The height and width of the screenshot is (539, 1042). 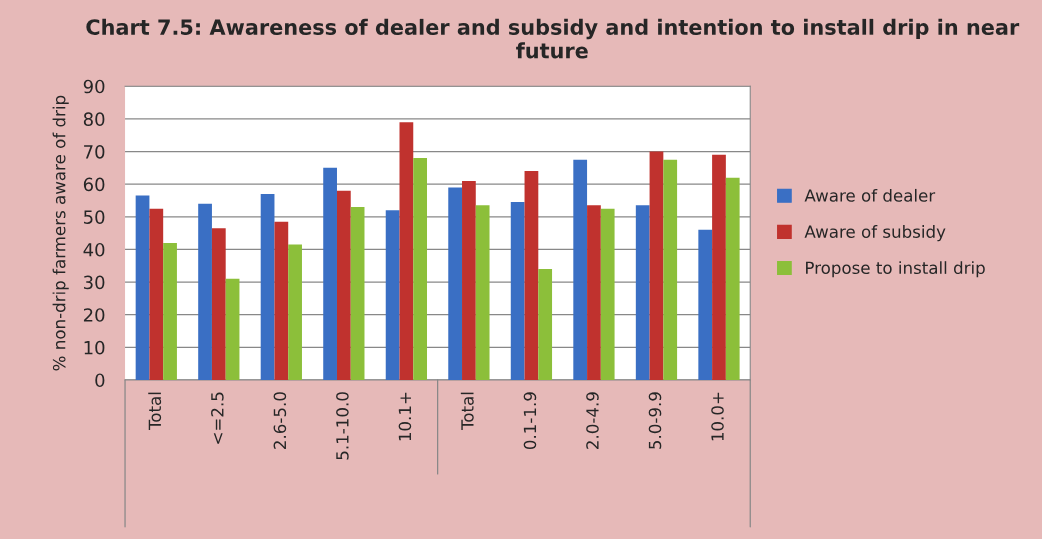 I want to click on y-tick-label: 10, so click(x=94, y=347).